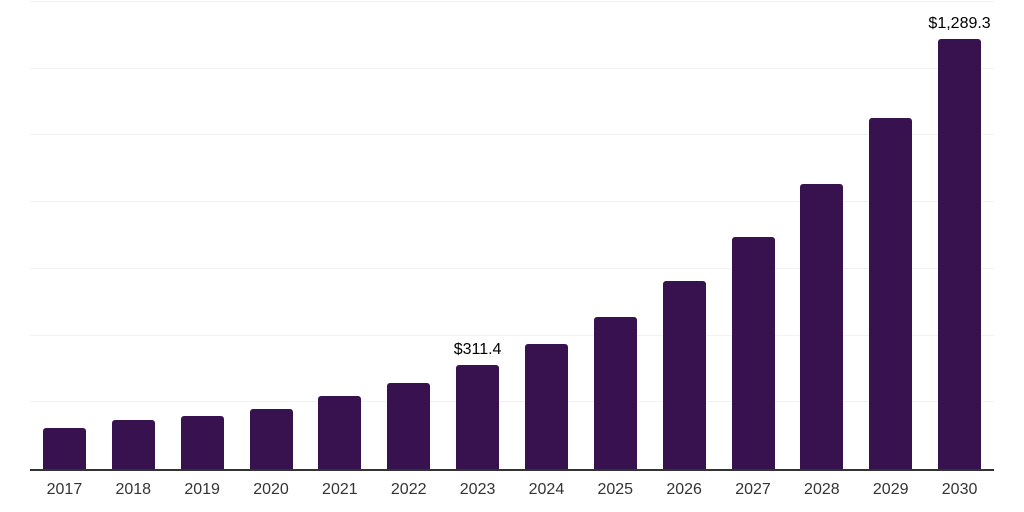 The width and height of the screenshot is (1024, 512). I want to click on bar-2027, so click(753, 352).